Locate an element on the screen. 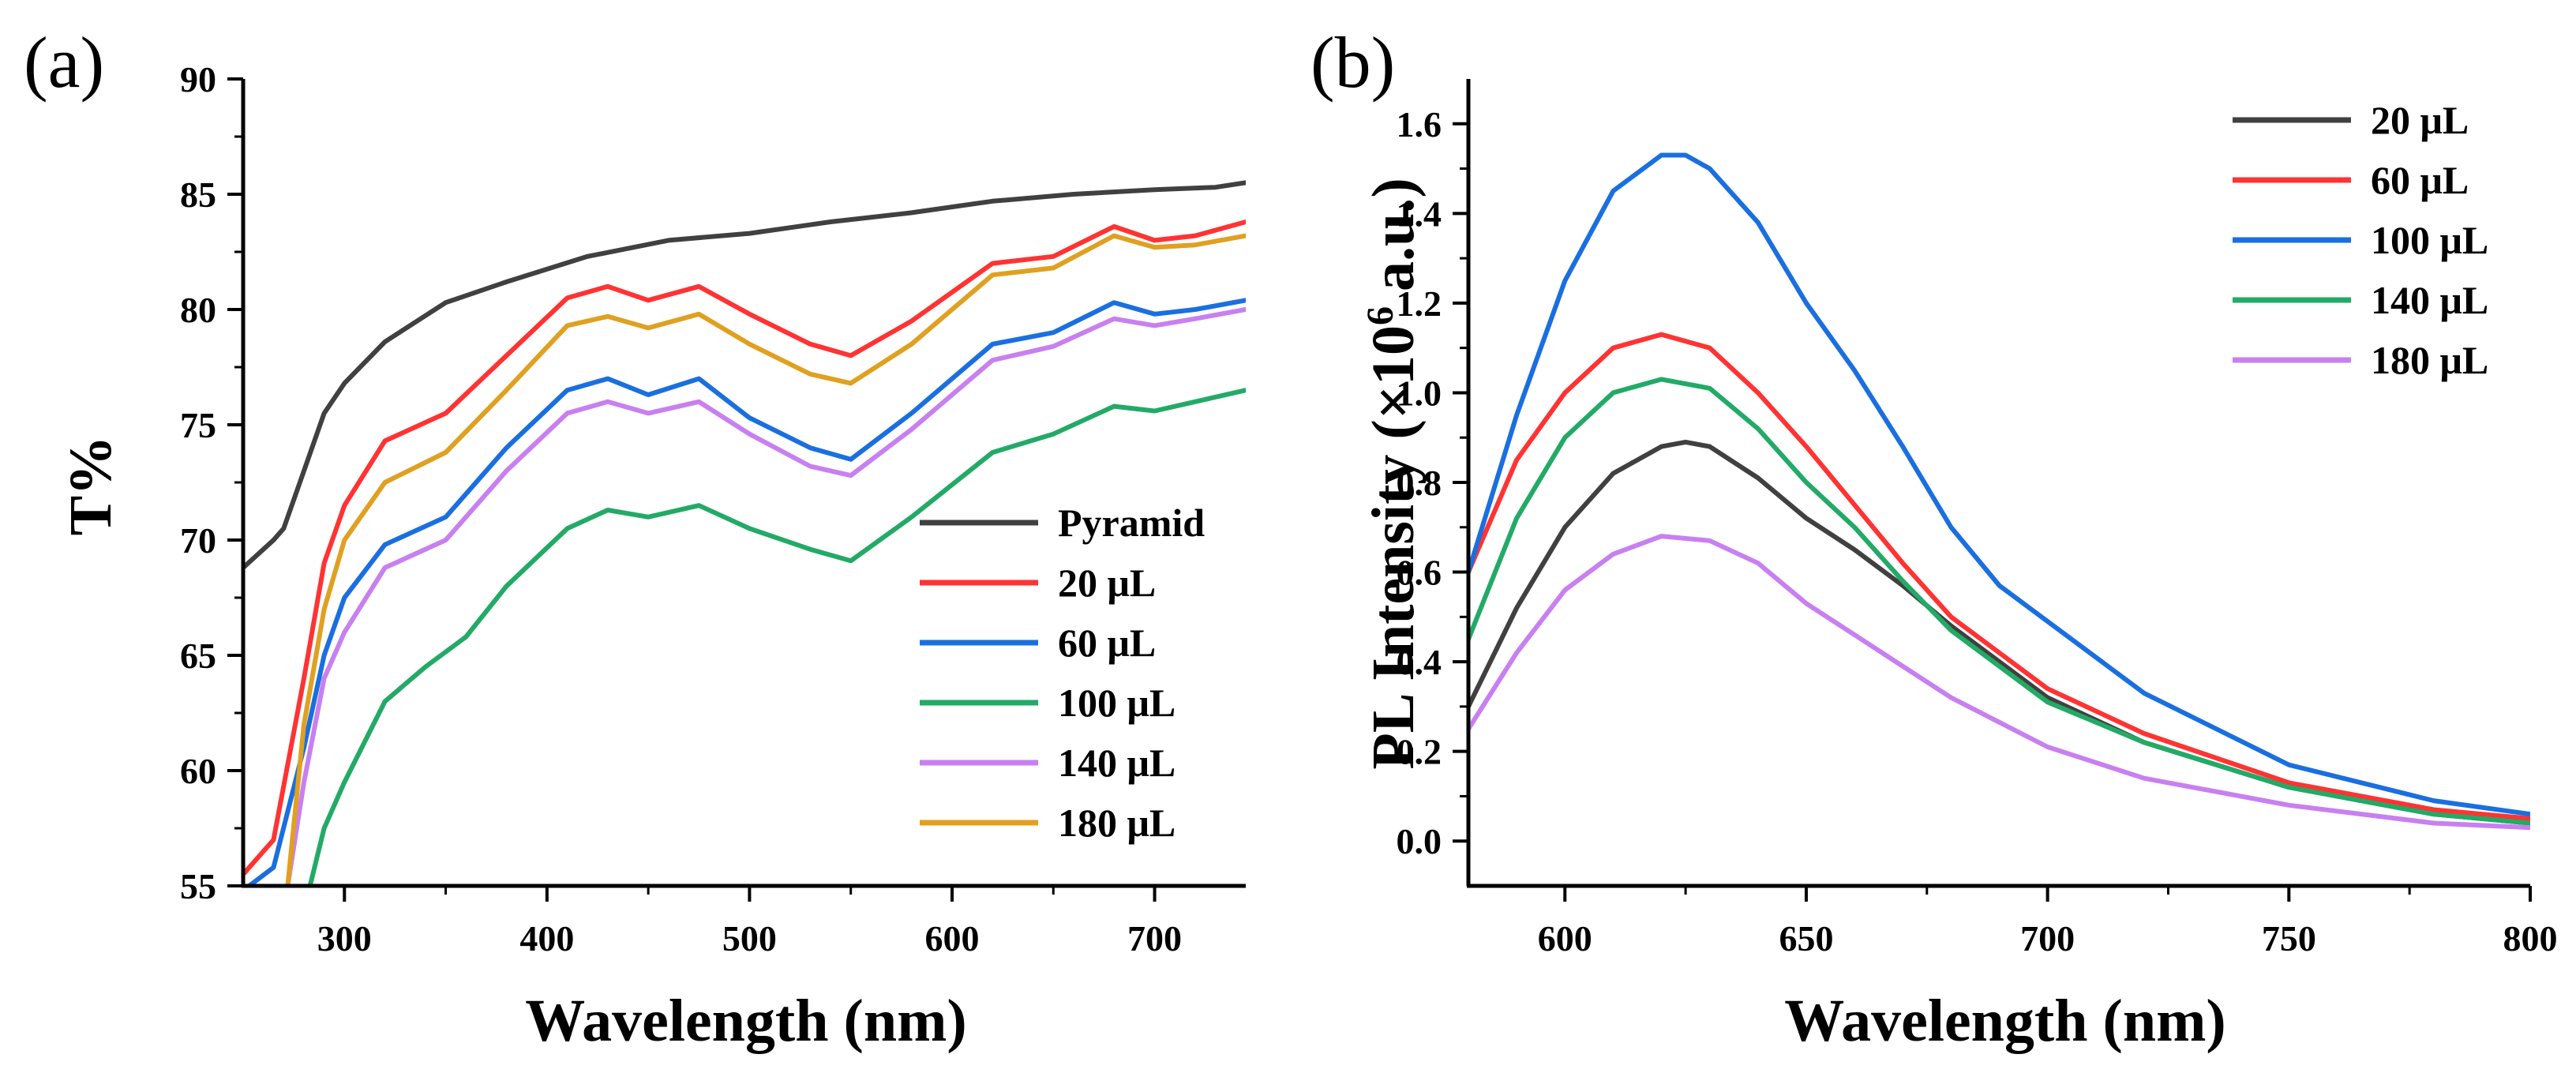 The width and height of the screenshot is (2576, 1073). panel-b-y-axis-title-superscript: 6 is located at coordinates (1380, 315).